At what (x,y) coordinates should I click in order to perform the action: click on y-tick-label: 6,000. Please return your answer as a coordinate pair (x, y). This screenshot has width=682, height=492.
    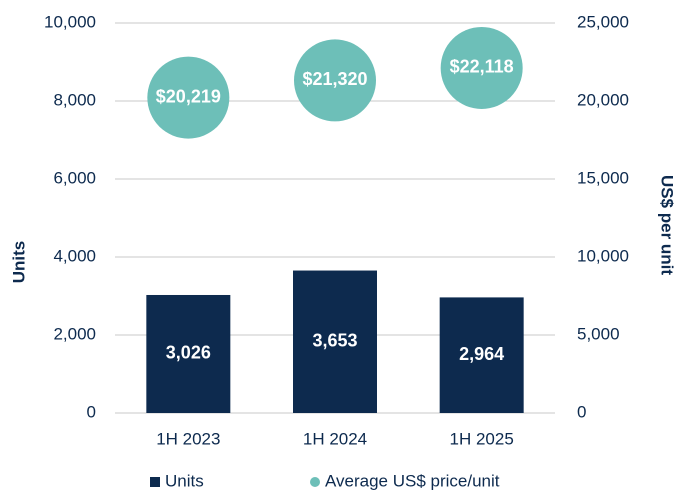
    Looking at the image, I should click on (74, 177).